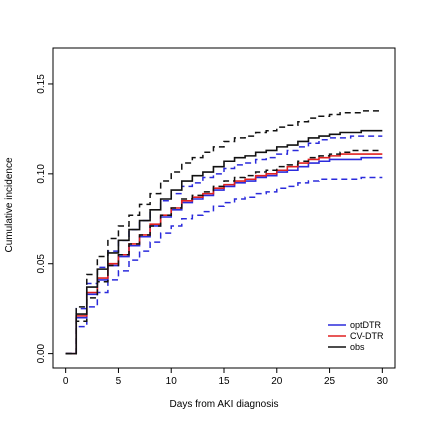 Image resolution: width=423 pixels, height=423 pixels. Describe the element at coordinates (41, 84) in the screenshot. I see `y-tick-label: 0.15` at that location.